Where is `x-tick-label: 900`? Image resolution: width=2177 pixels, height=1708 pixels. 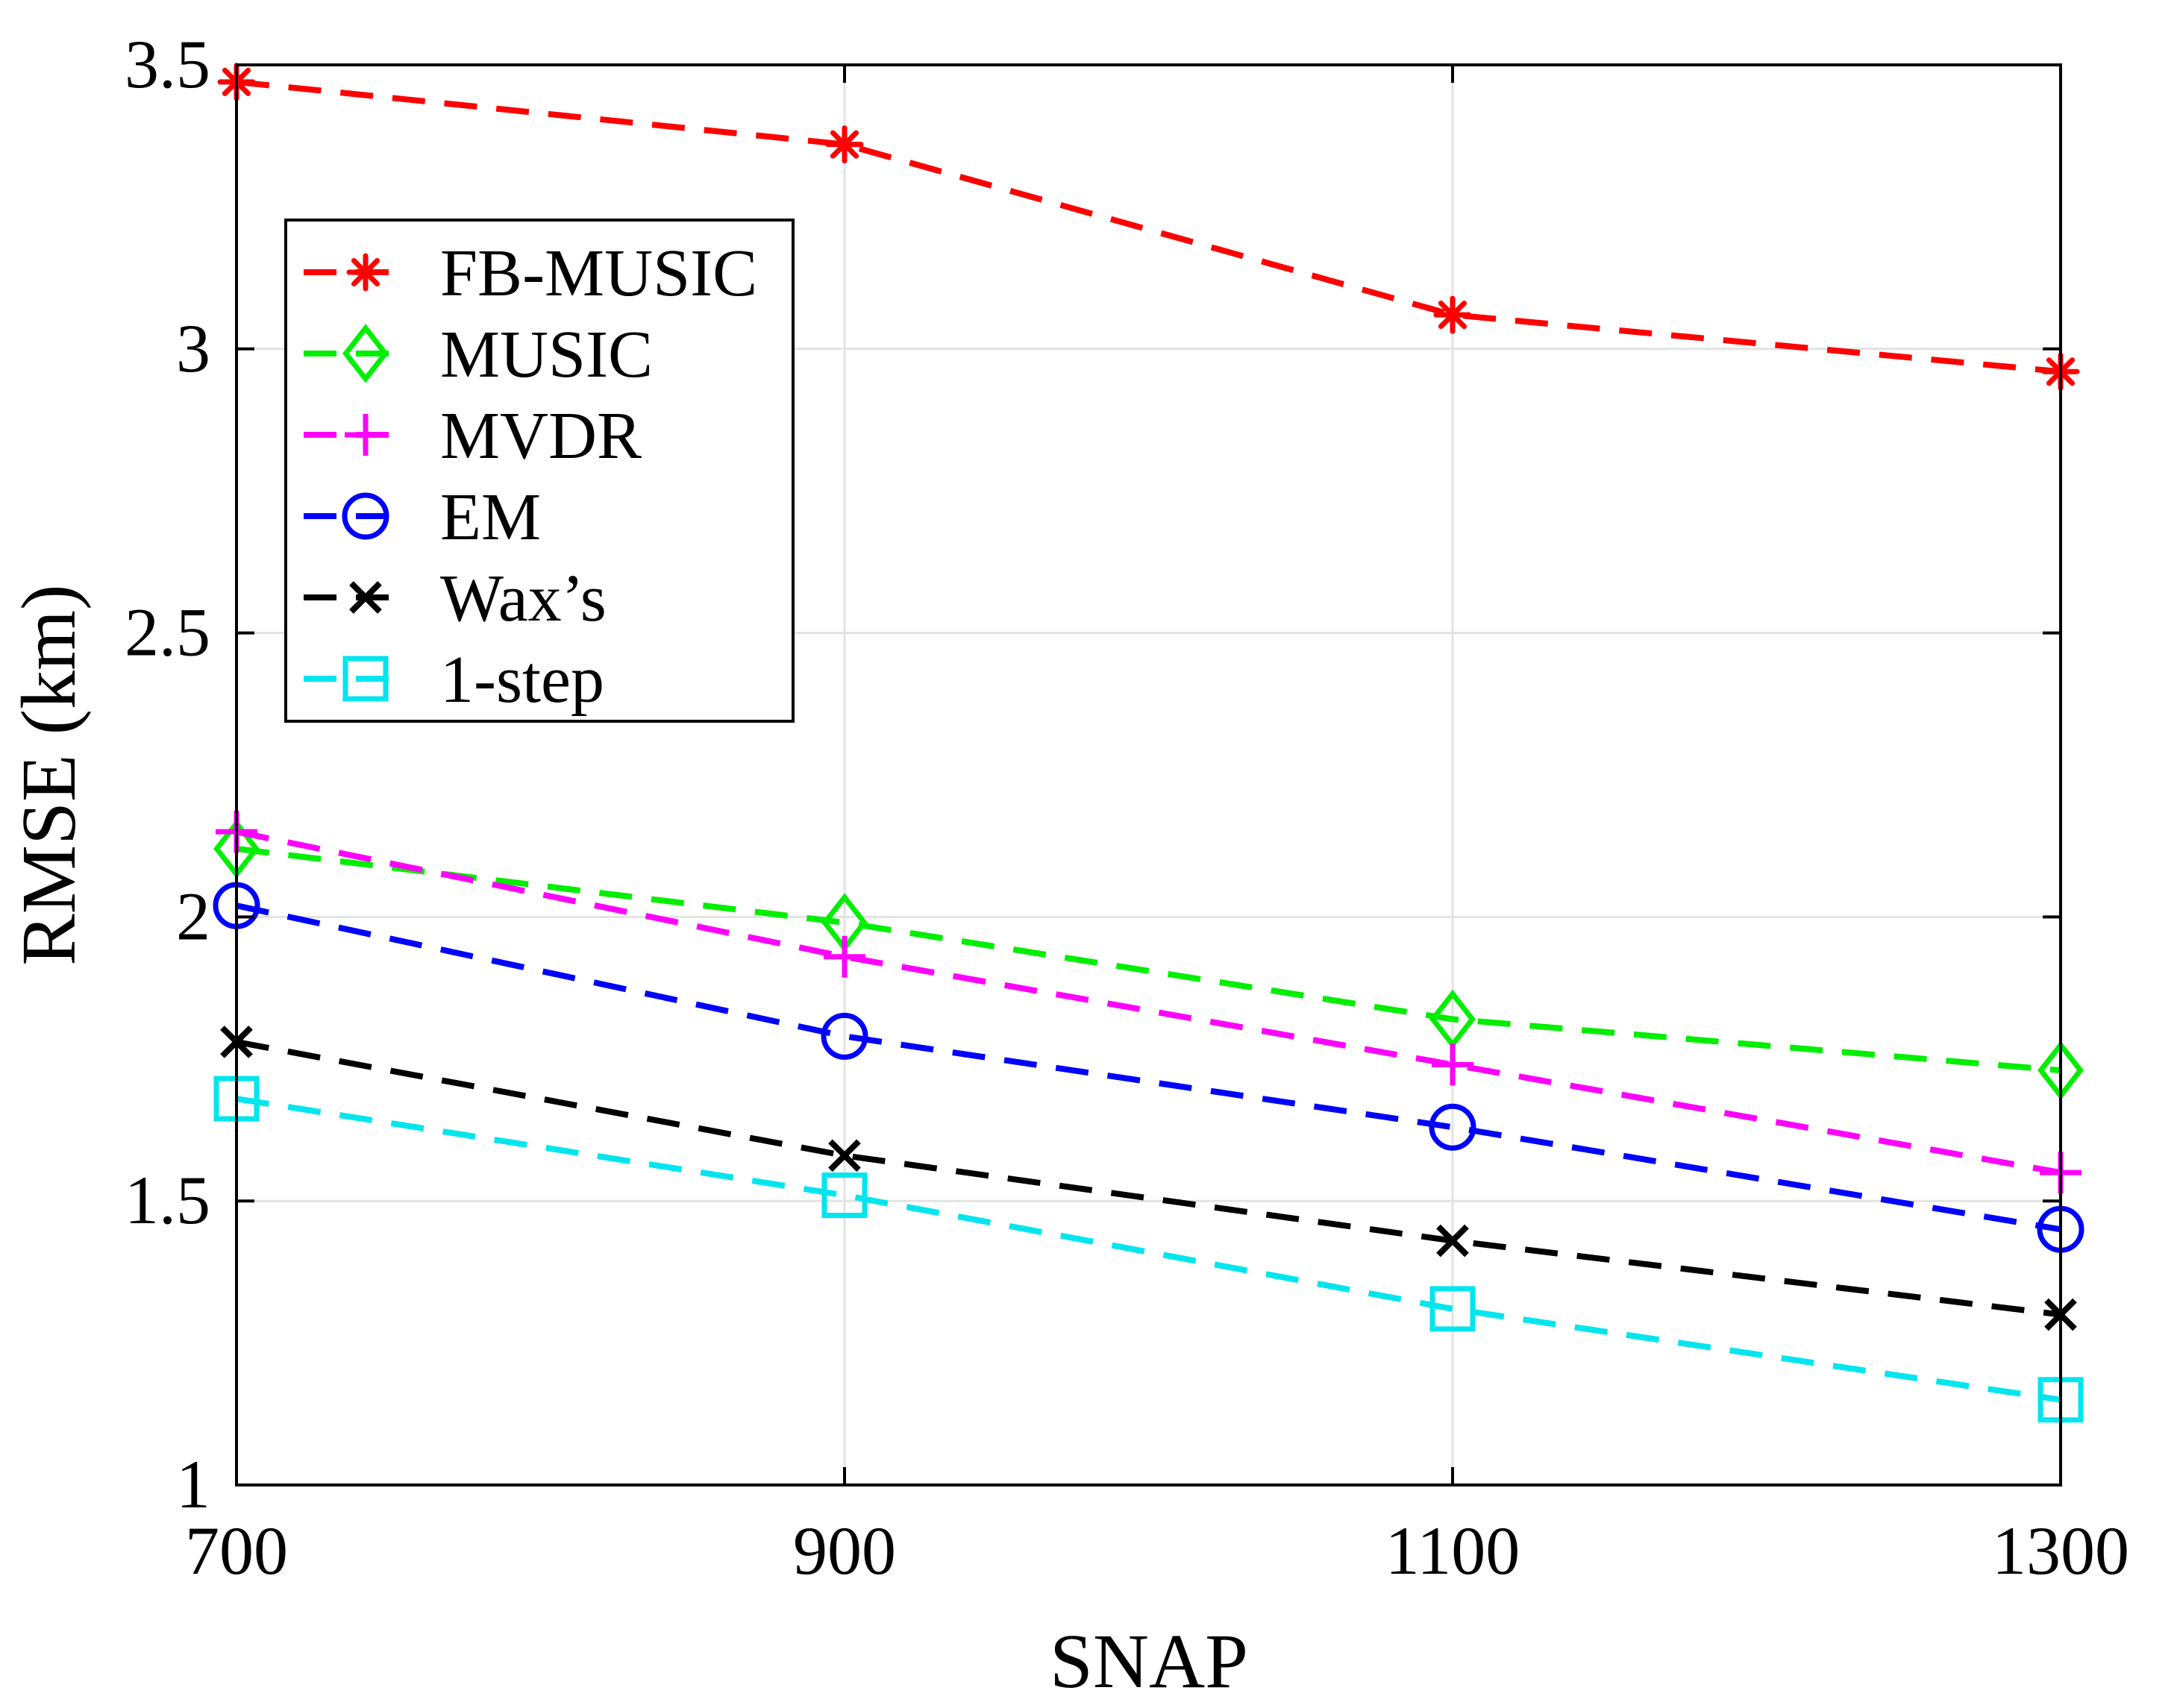
x-tick-label: 900 is located at coordinates (844, 1551).